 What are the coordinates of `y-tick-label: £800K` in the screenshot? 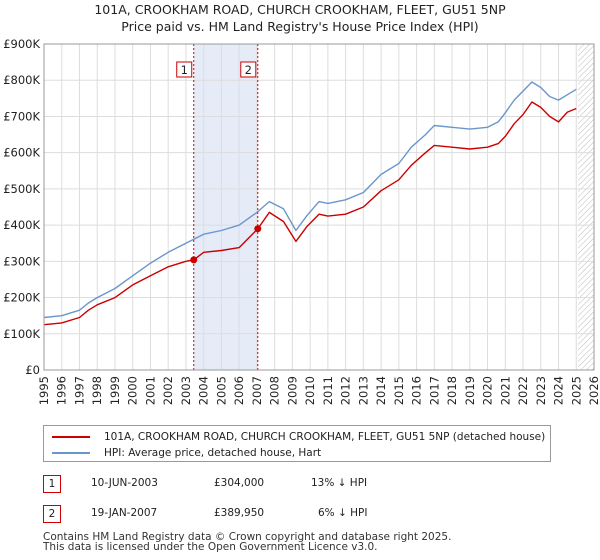 It's located at (21, 80).